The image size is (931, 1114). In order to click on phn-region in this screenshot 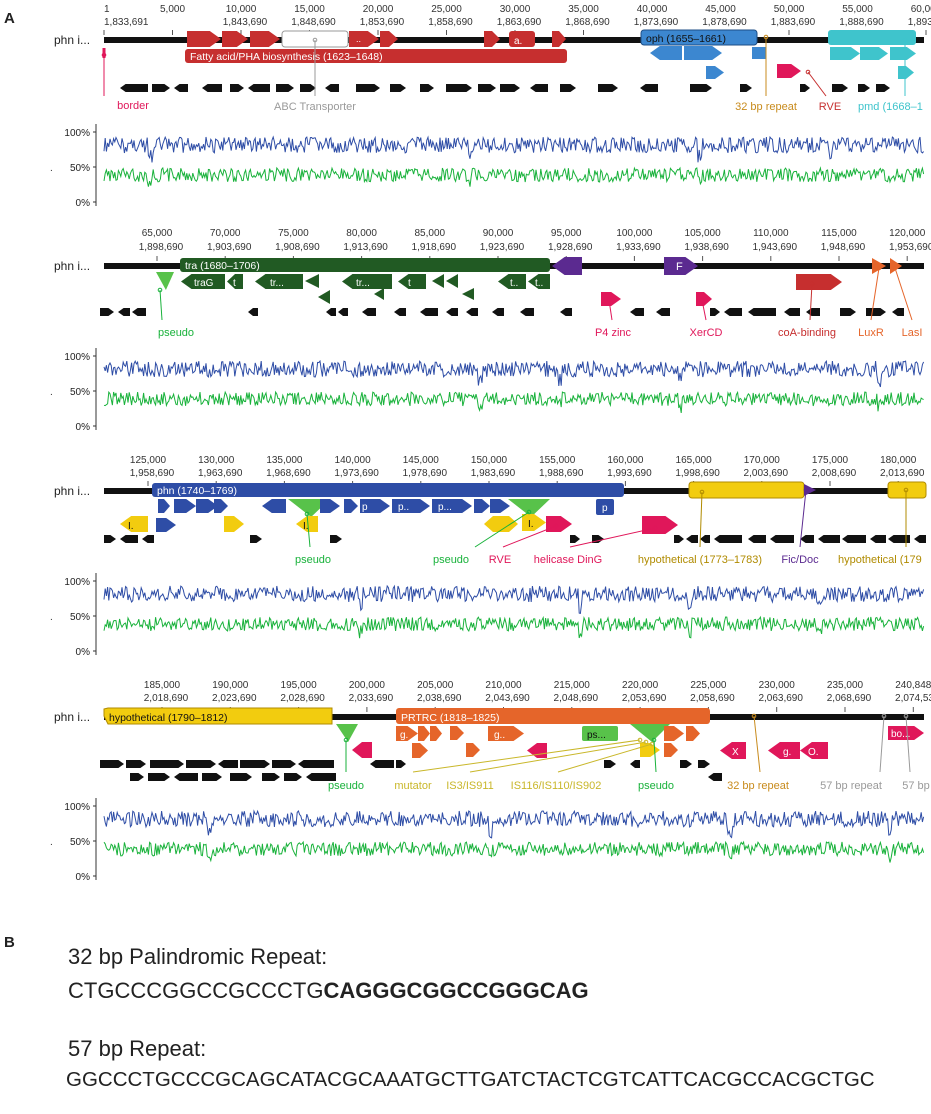, I will do `click(388, 490)`.